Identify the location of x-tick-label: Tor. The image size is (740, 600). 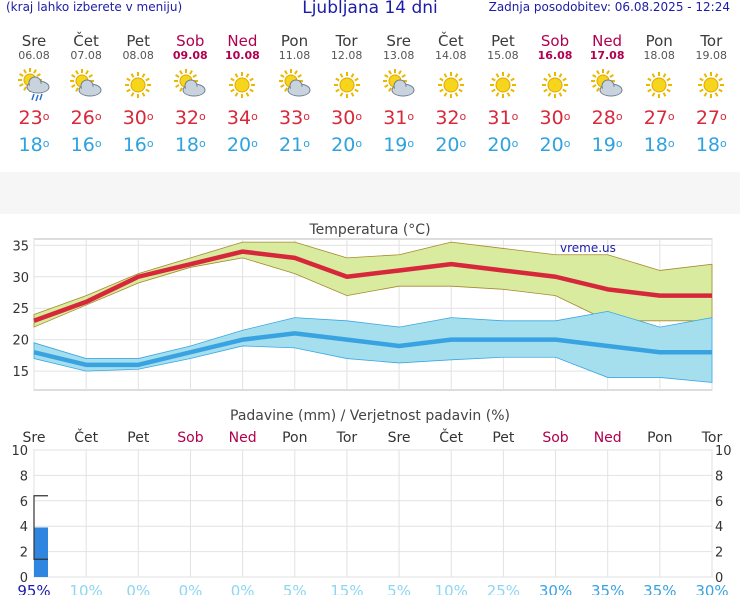
(347, 438).